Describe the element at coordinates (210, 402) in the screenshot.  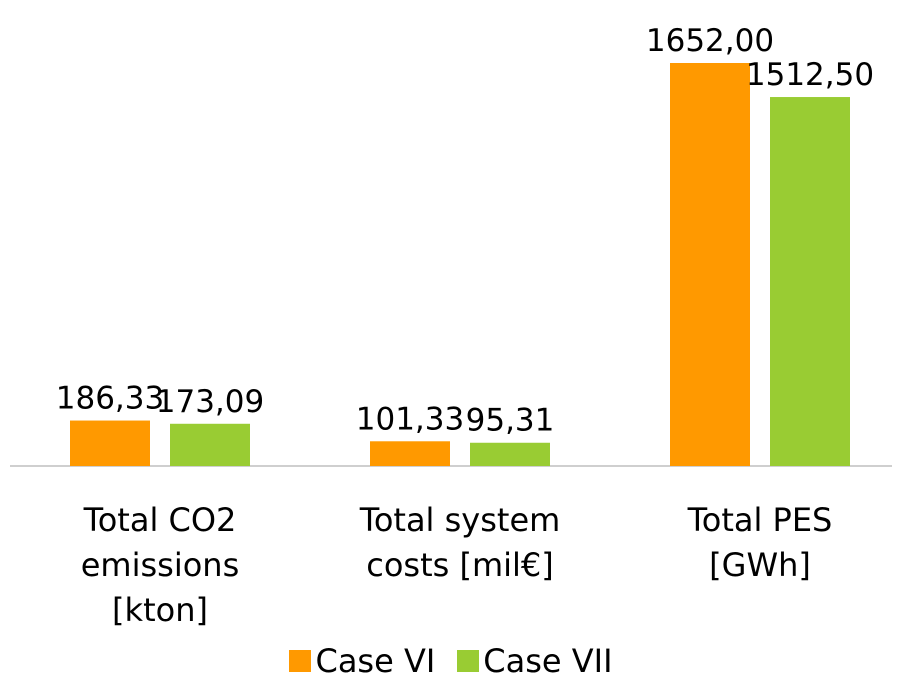
I see `value-label: 173,09` at that location.